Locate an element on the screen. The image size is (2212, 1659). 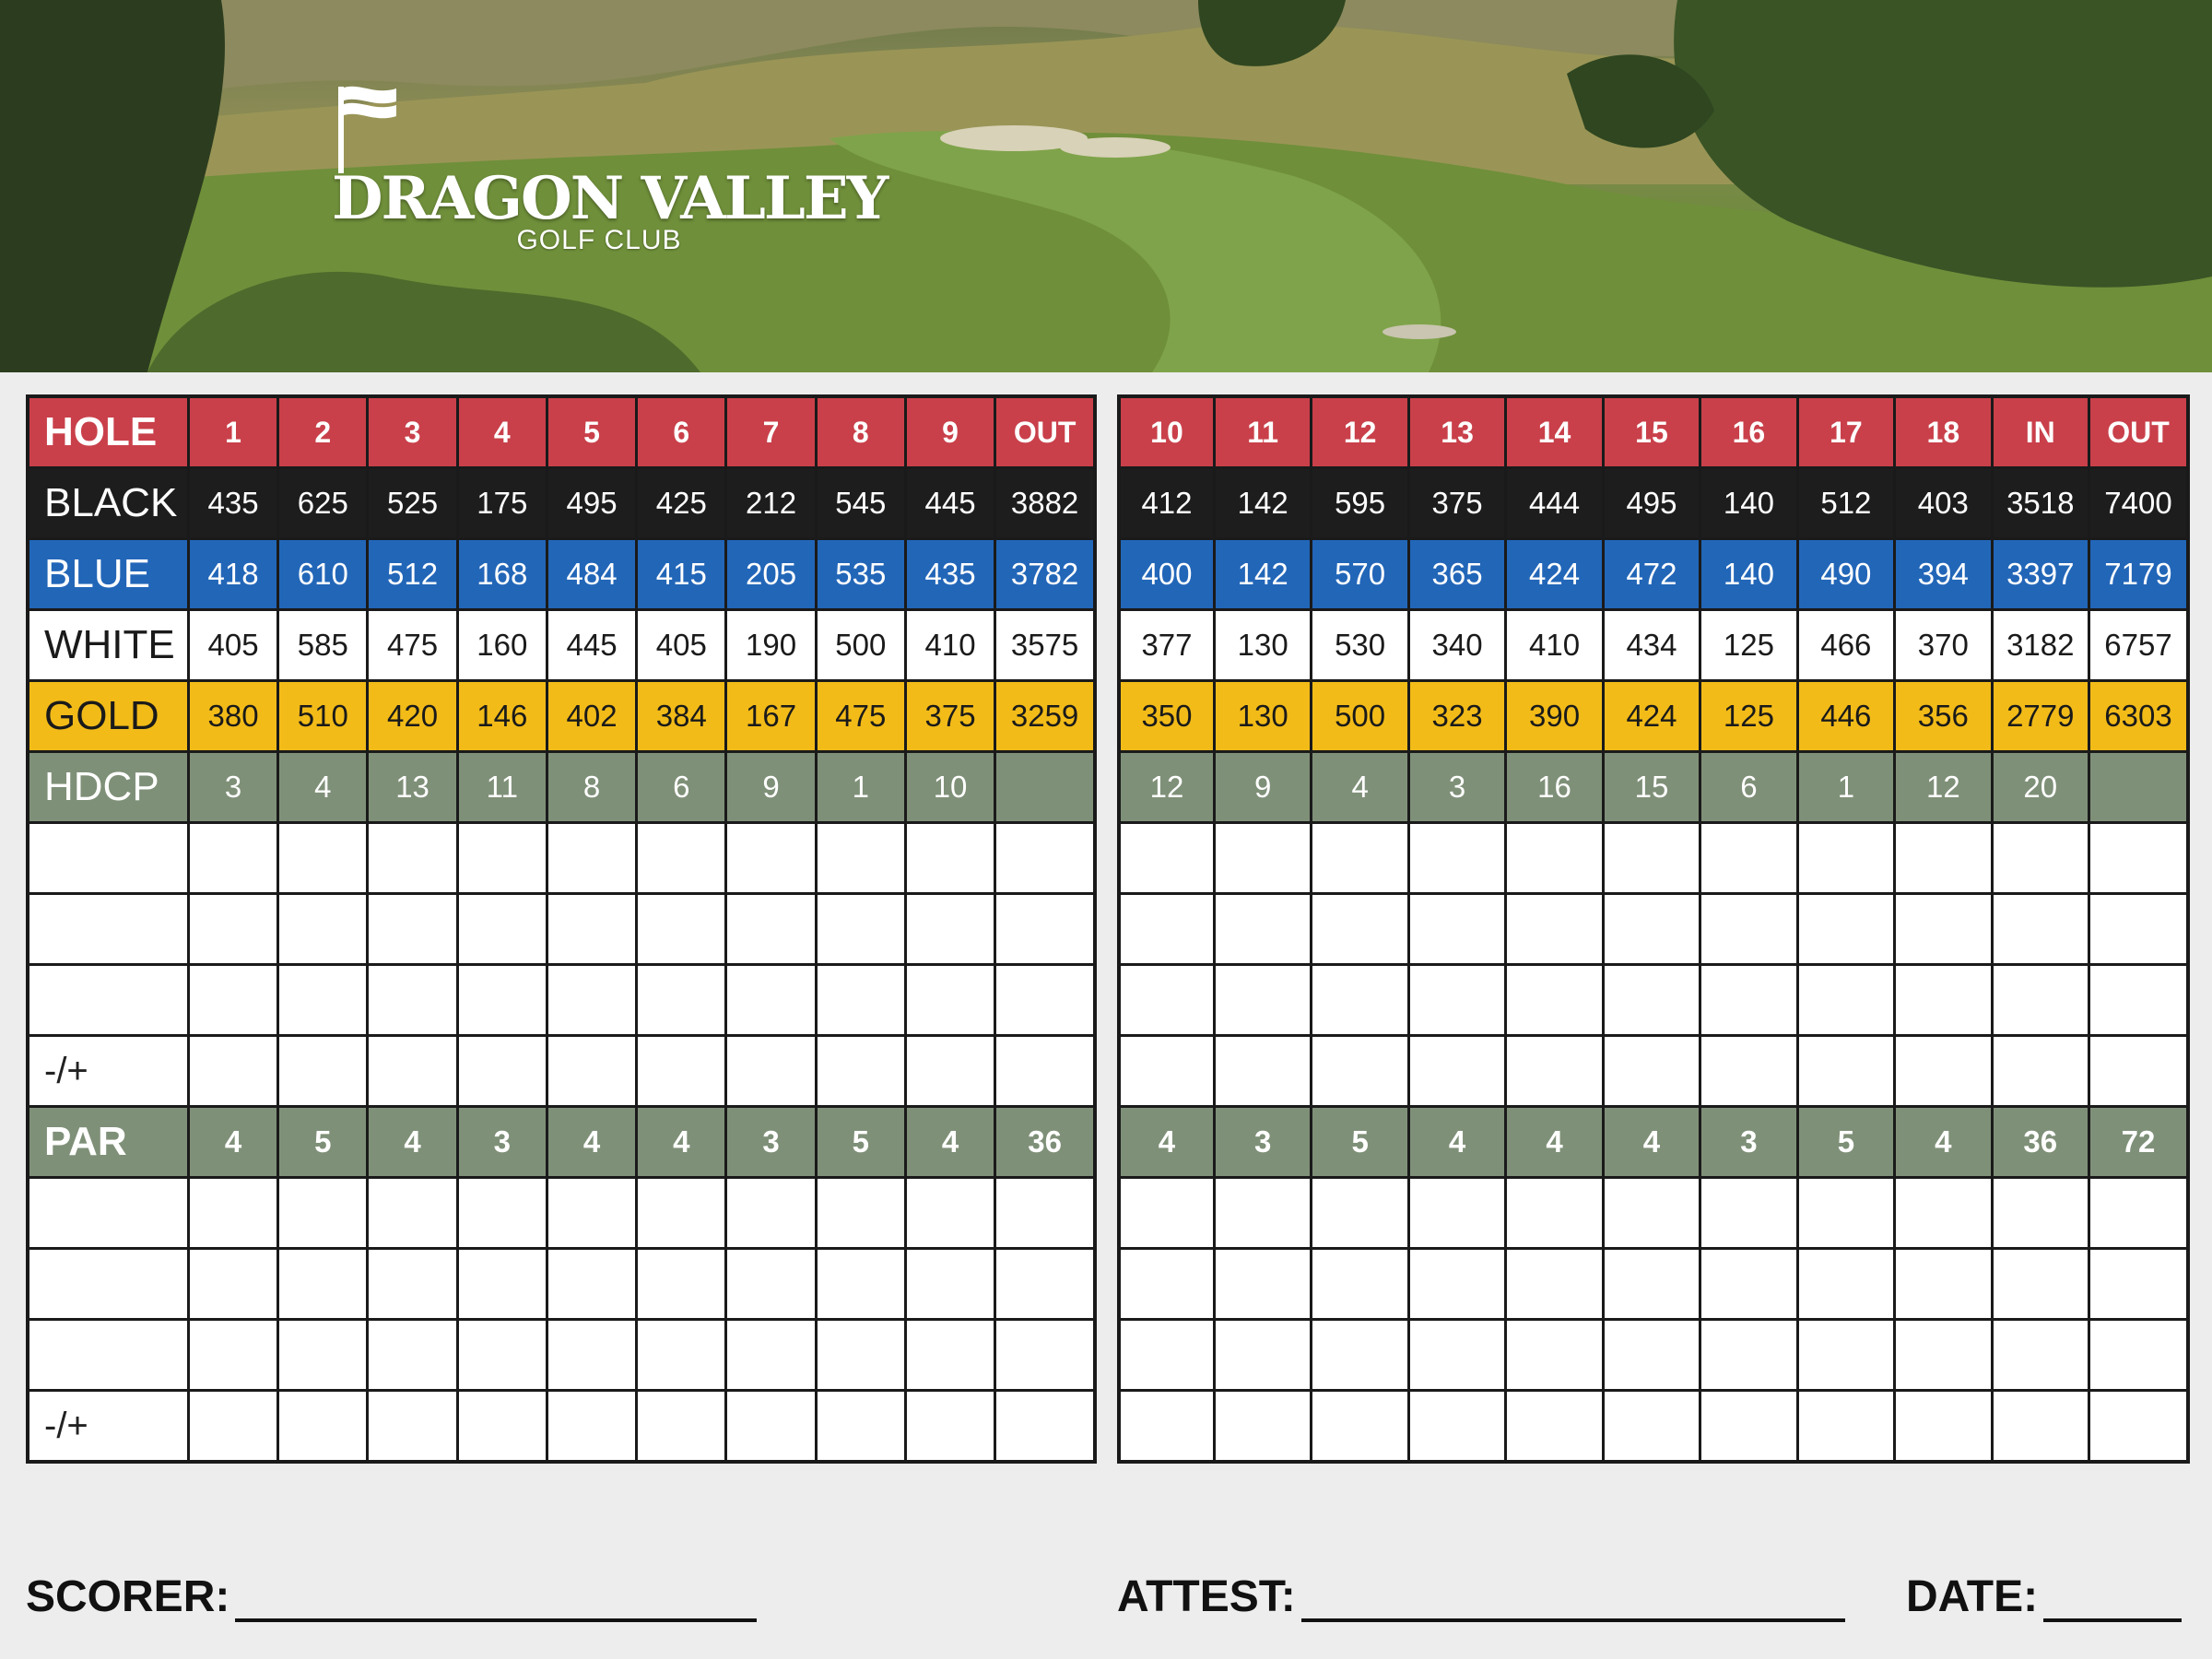
date-line is located at coordinates (2113, 1600).